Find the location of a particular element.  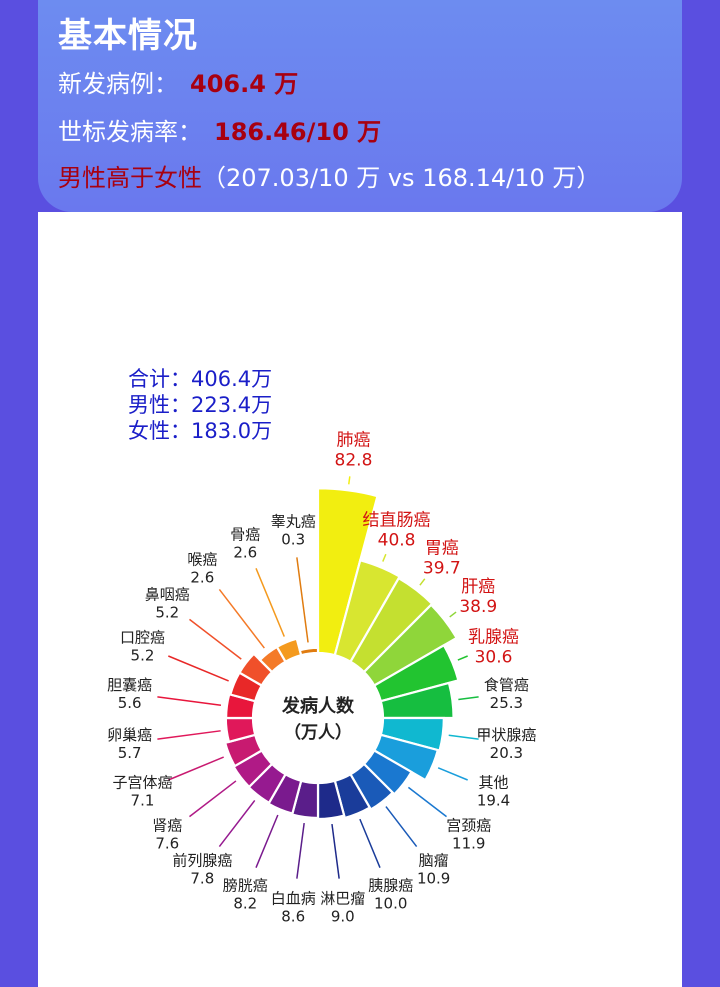

value-label: 19.4 is located at coordinates (493, 801).